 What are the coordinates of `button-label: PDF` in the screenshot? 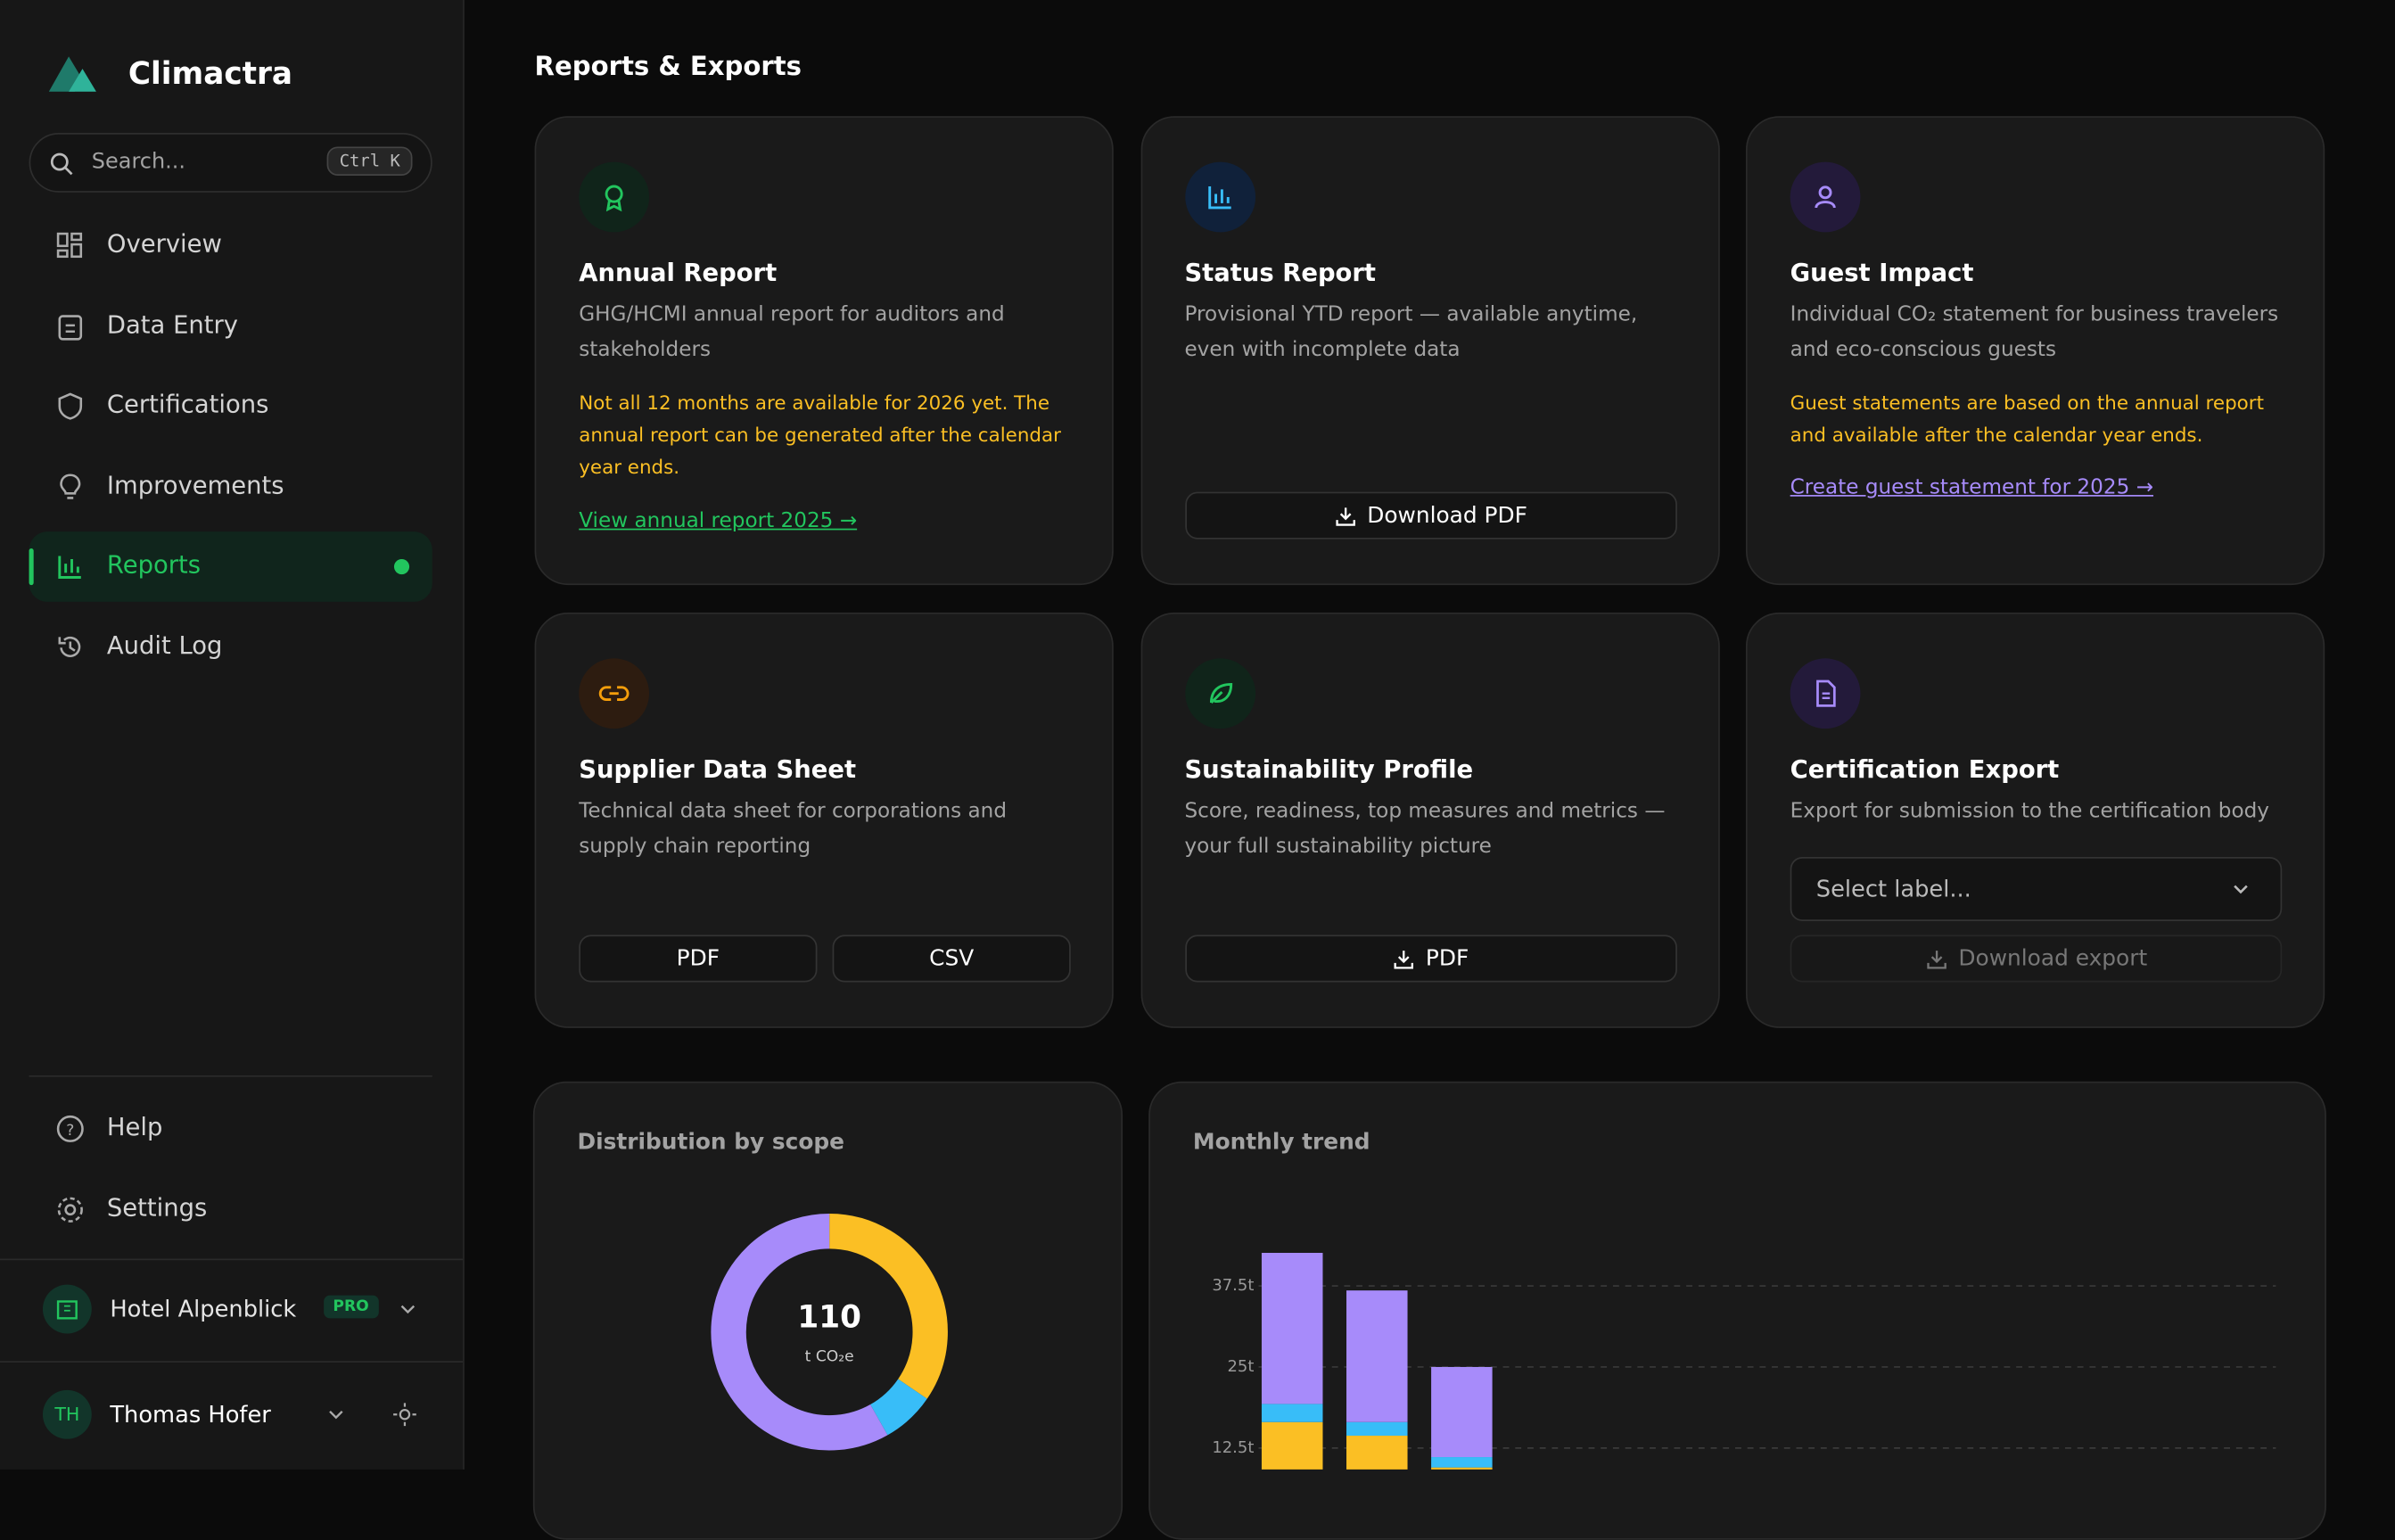 It's located at (1447, 958).